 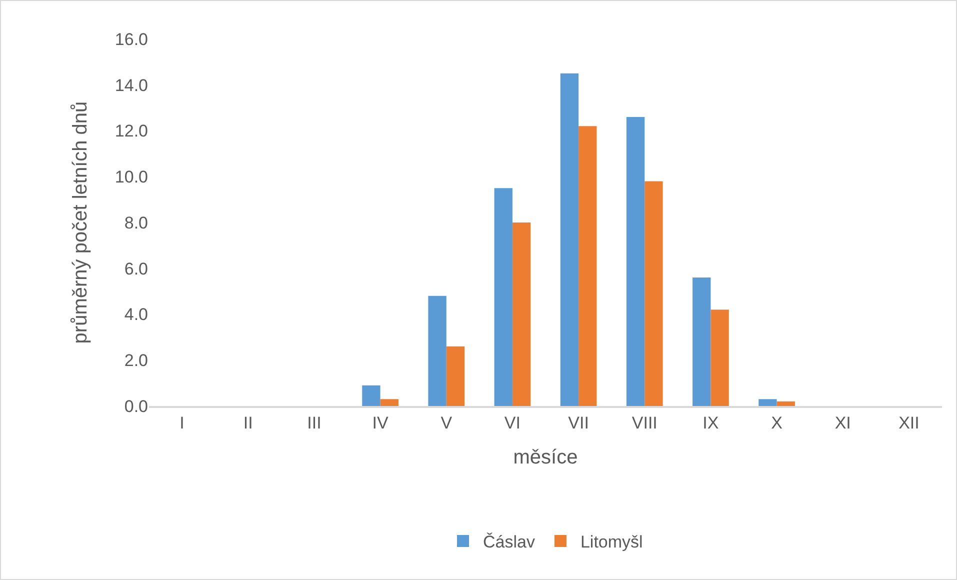 I want to click on y-tick-label: 14.0, so click(x=131, y=85).